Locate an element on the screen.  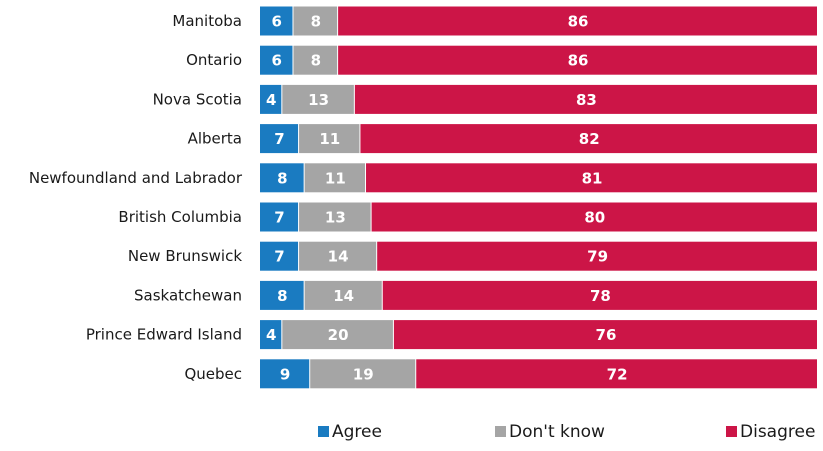
bar-disagree-quebec is located at coordinates (616, 374).